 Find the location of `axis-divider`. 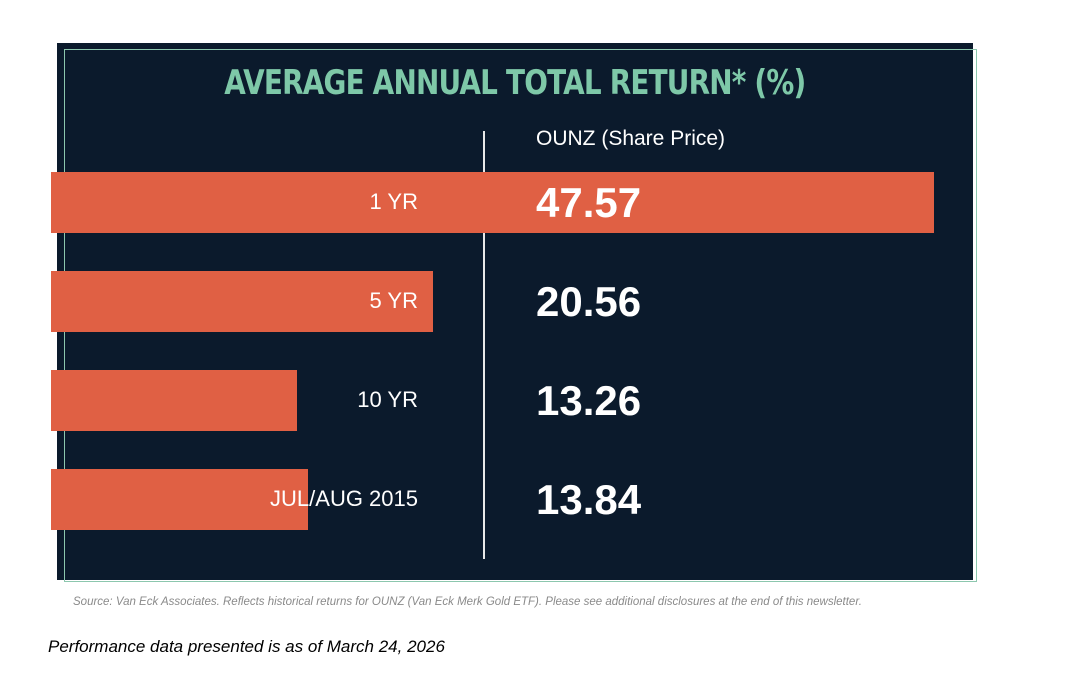

axis-divider is located at coordinates (484, 345).